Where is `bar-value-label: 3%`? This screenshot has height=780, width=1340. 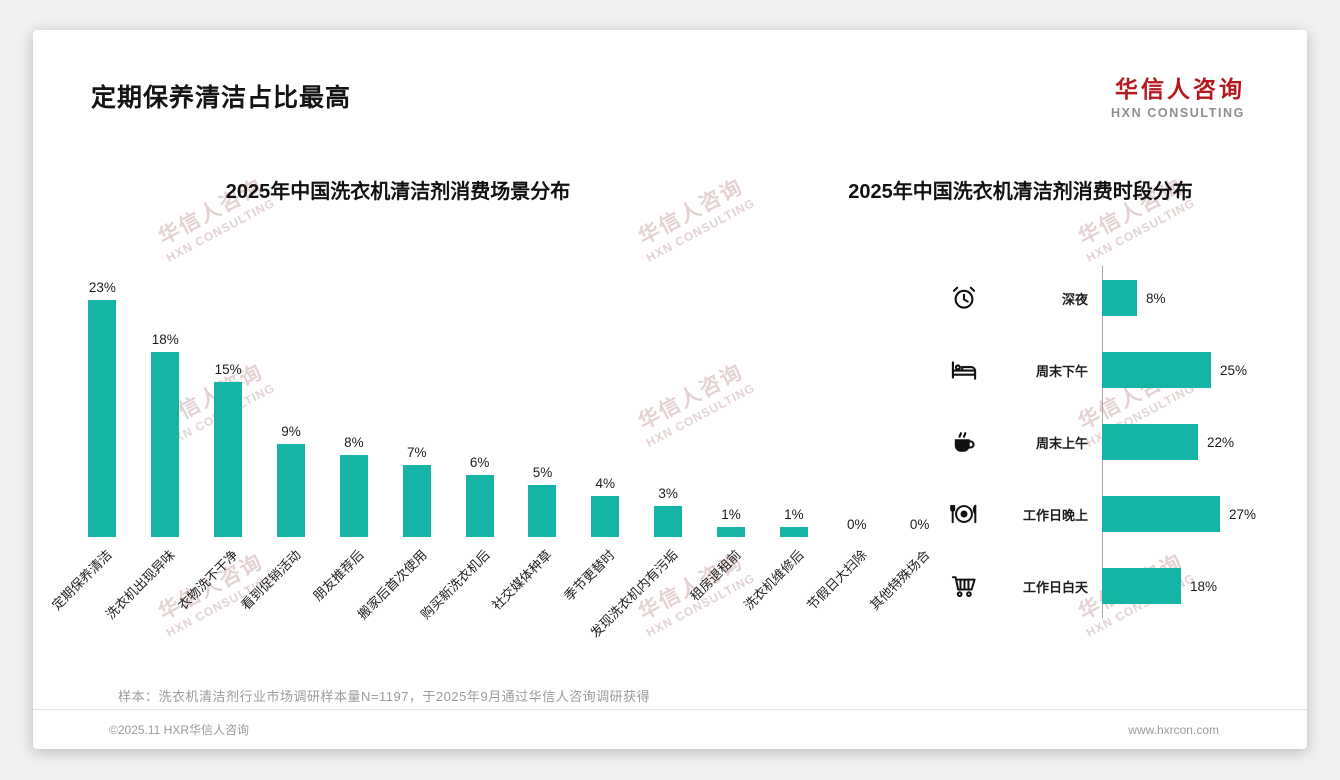 bar-value-label: 3% is located at coordinates (668, 493).